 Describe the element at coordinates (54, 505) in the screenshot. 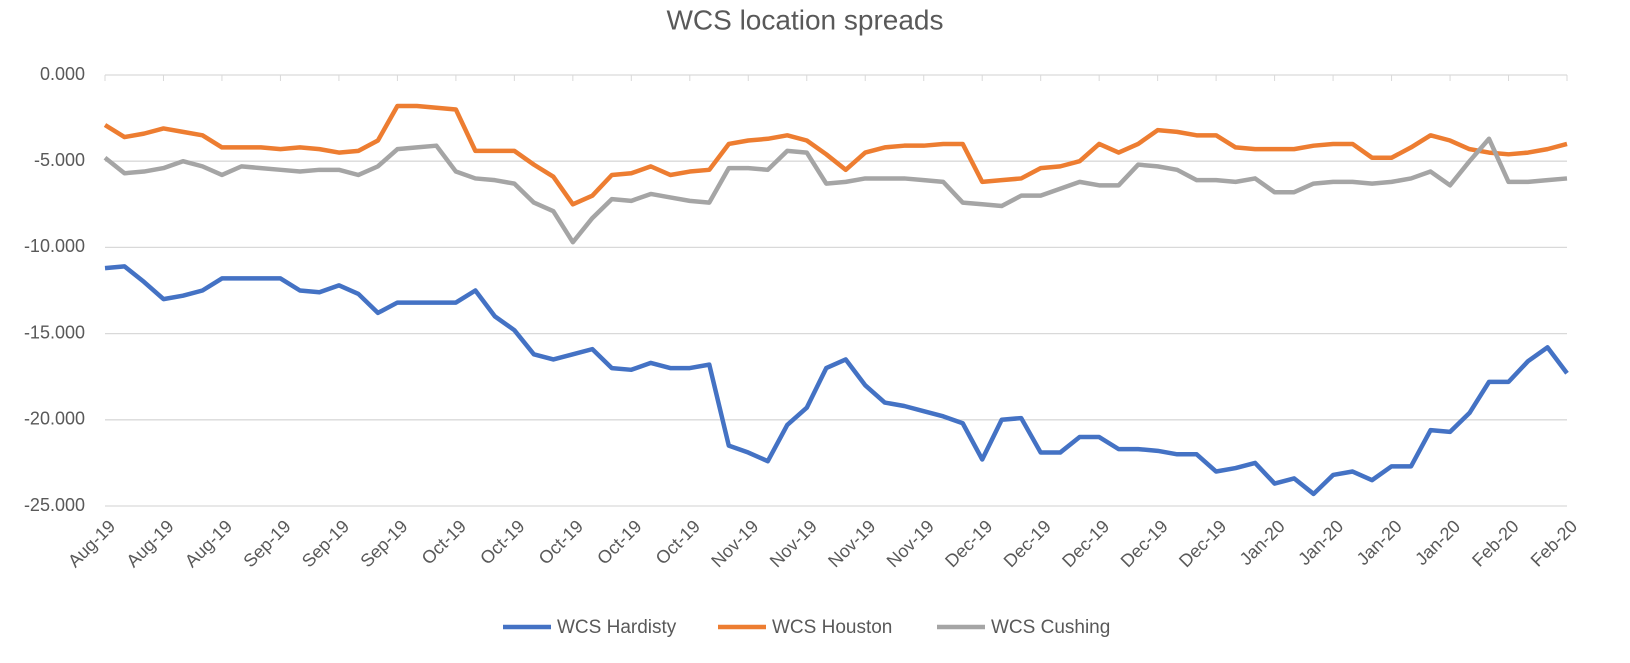

I see `y-tick-label: -25.000` at that location.